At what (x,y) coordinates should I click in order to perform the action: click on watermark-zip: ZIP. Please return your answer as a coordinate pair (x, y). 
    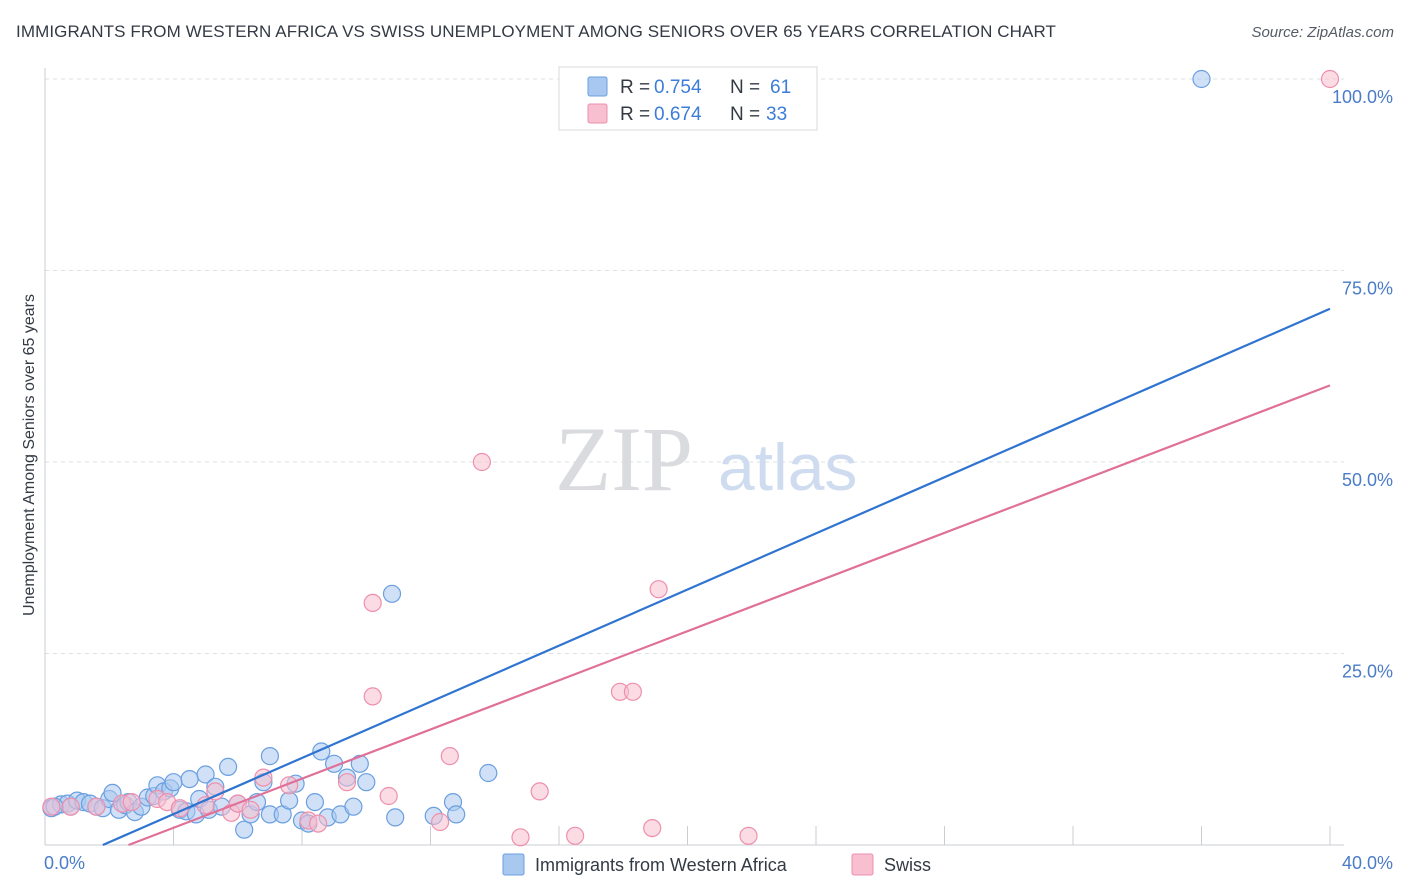
    Looking at the image, I should click on (624, 459).